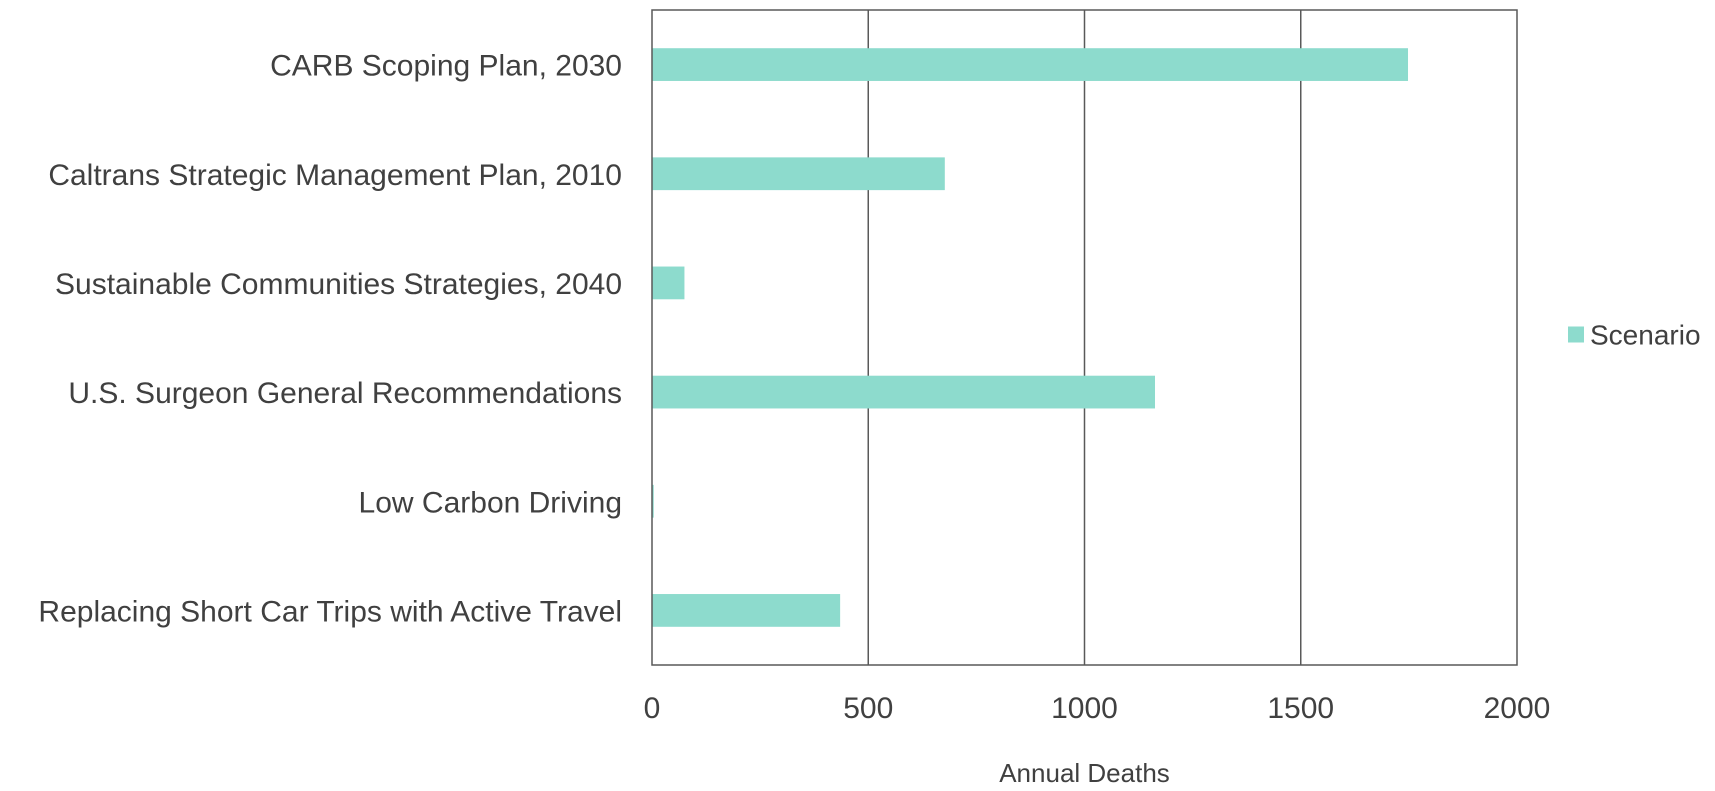  I want to click on legend: Scenario, so click(1634, 335).